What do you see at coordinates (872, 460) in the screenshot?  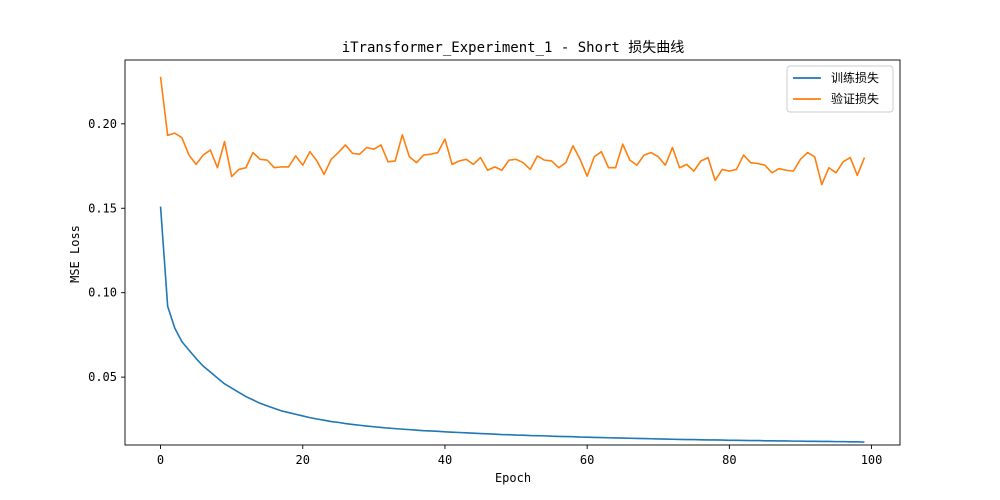 I see `x-tick-label: 100` at bounding box center [872, 460].